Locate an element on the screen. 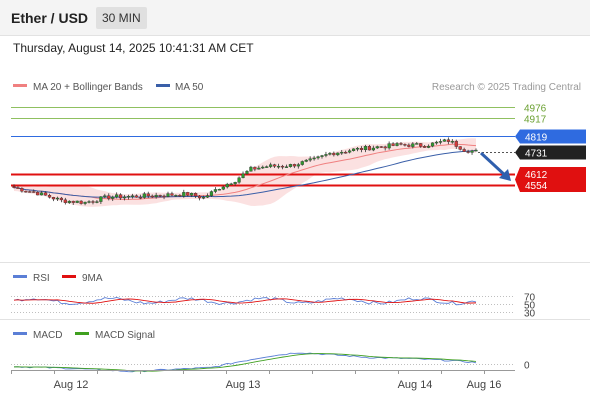 This screenshot has width=590, height=400. level-label-4819: 4819 is located at coordinates (536, 138).